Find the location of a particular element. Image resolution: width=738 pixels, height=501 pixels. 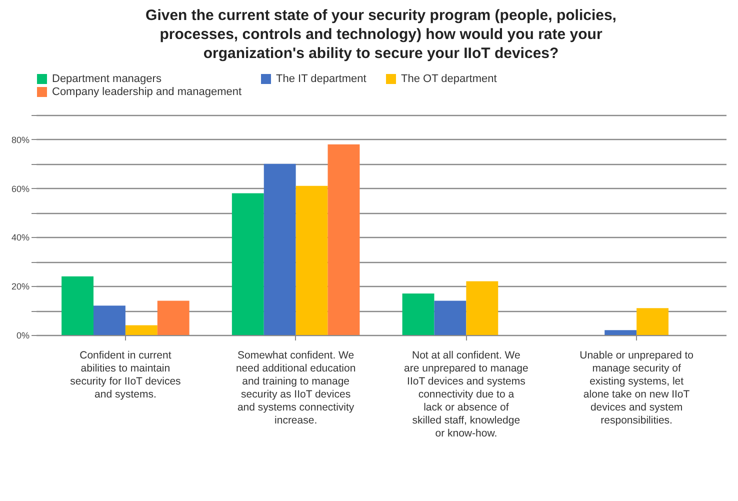

y-tick-label: 0% is located at coordinates (23, 335).